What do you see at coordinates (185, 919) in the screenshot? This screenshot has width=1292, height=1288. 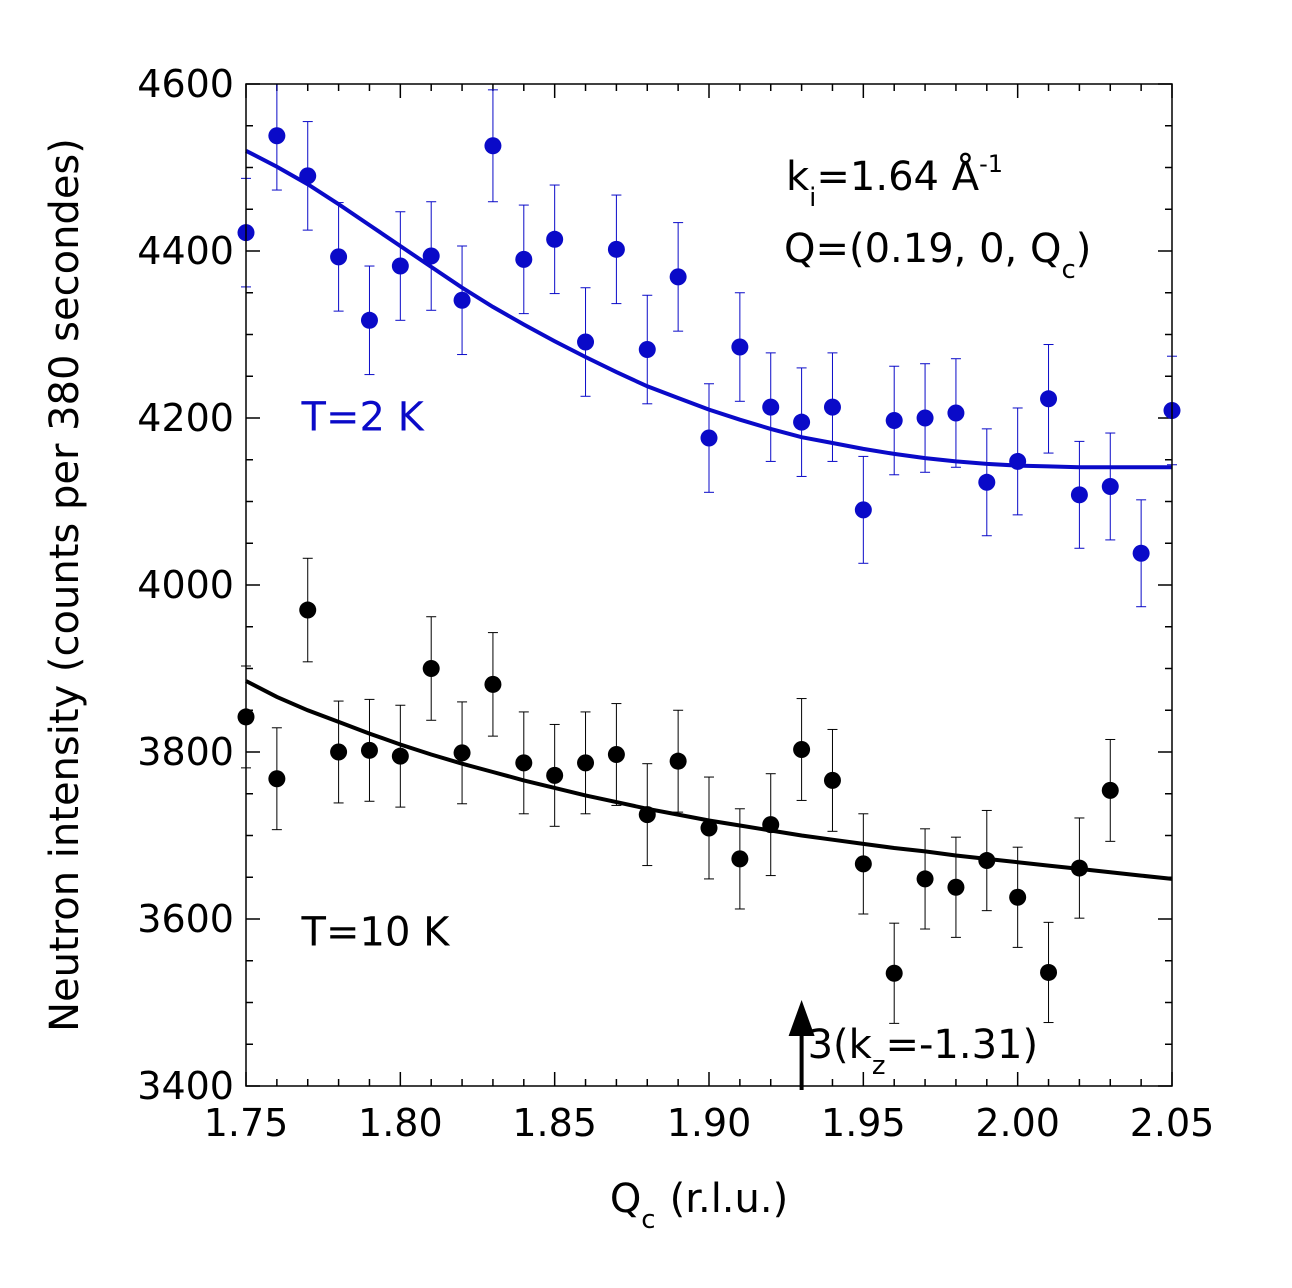 I see `y-tick-label: 3600` at bounding box center [185, 919].